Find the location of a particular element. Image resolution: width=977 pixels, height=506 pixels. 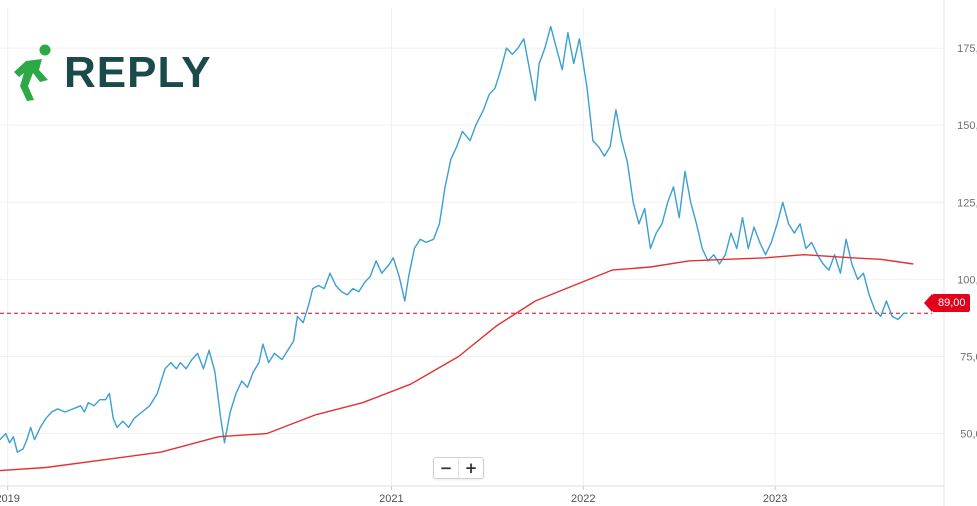

current-price-badge: 89,00 is located at coordinates (947, 303).